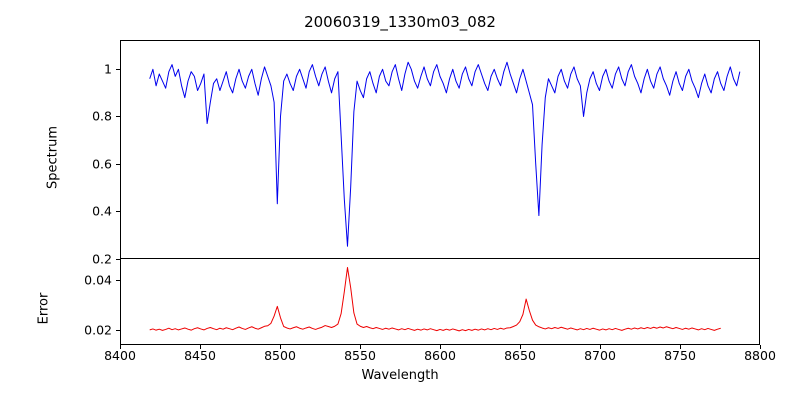  I want to click on error-panel-ytick-label: 0.02, so click(98, 330).